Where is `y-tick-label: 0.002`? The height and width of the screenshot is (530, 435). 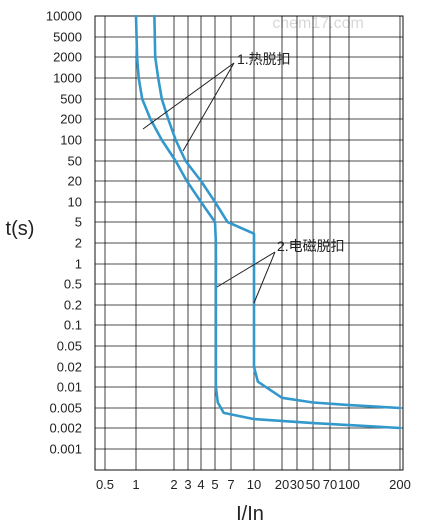
y-tick-label: 0.002 is located at coordinates (65, 428).